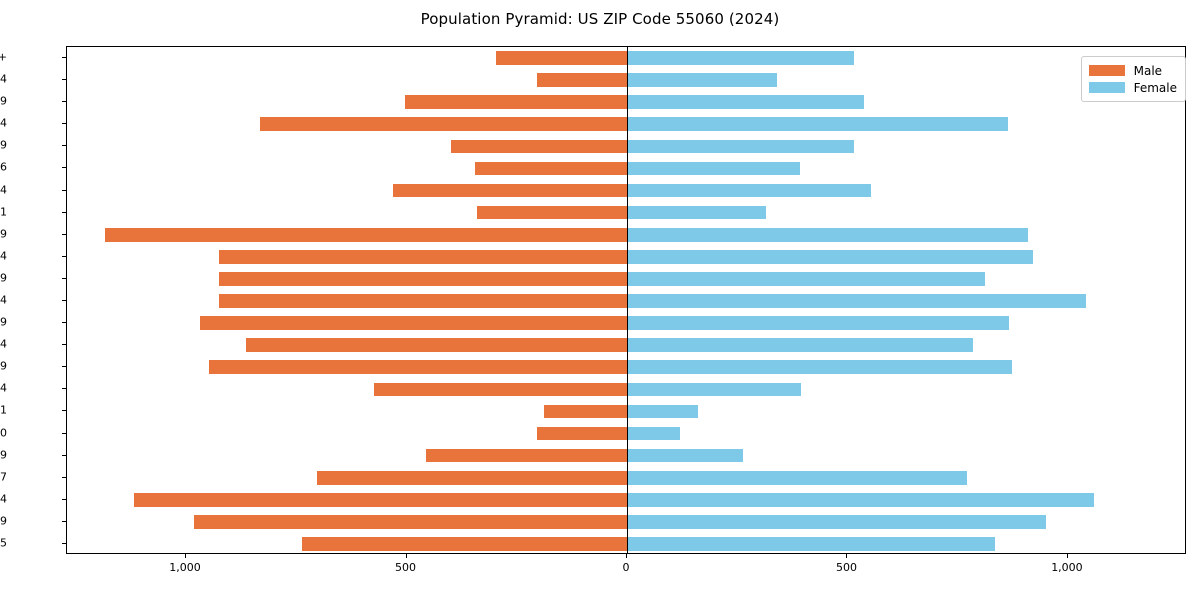  I want to click on legend-item-male: Male, so click(1132, 70).